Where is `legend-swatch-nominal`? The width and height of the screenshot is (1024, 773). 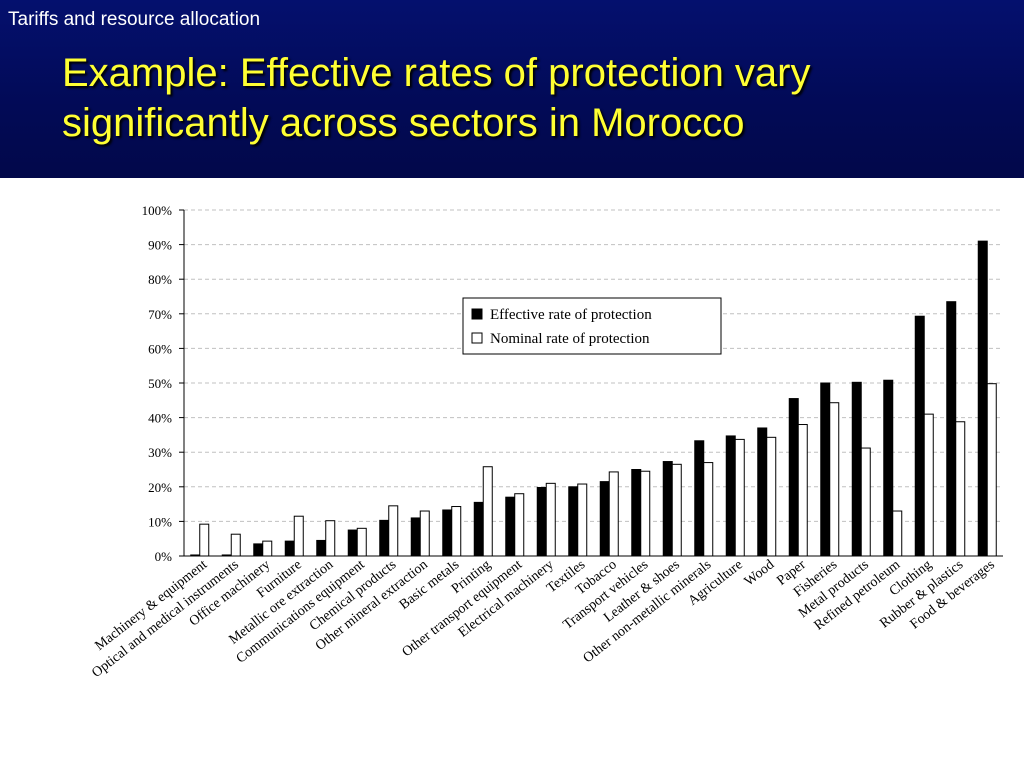 legend-swatch-nominal is located at coordinates (477, 338).